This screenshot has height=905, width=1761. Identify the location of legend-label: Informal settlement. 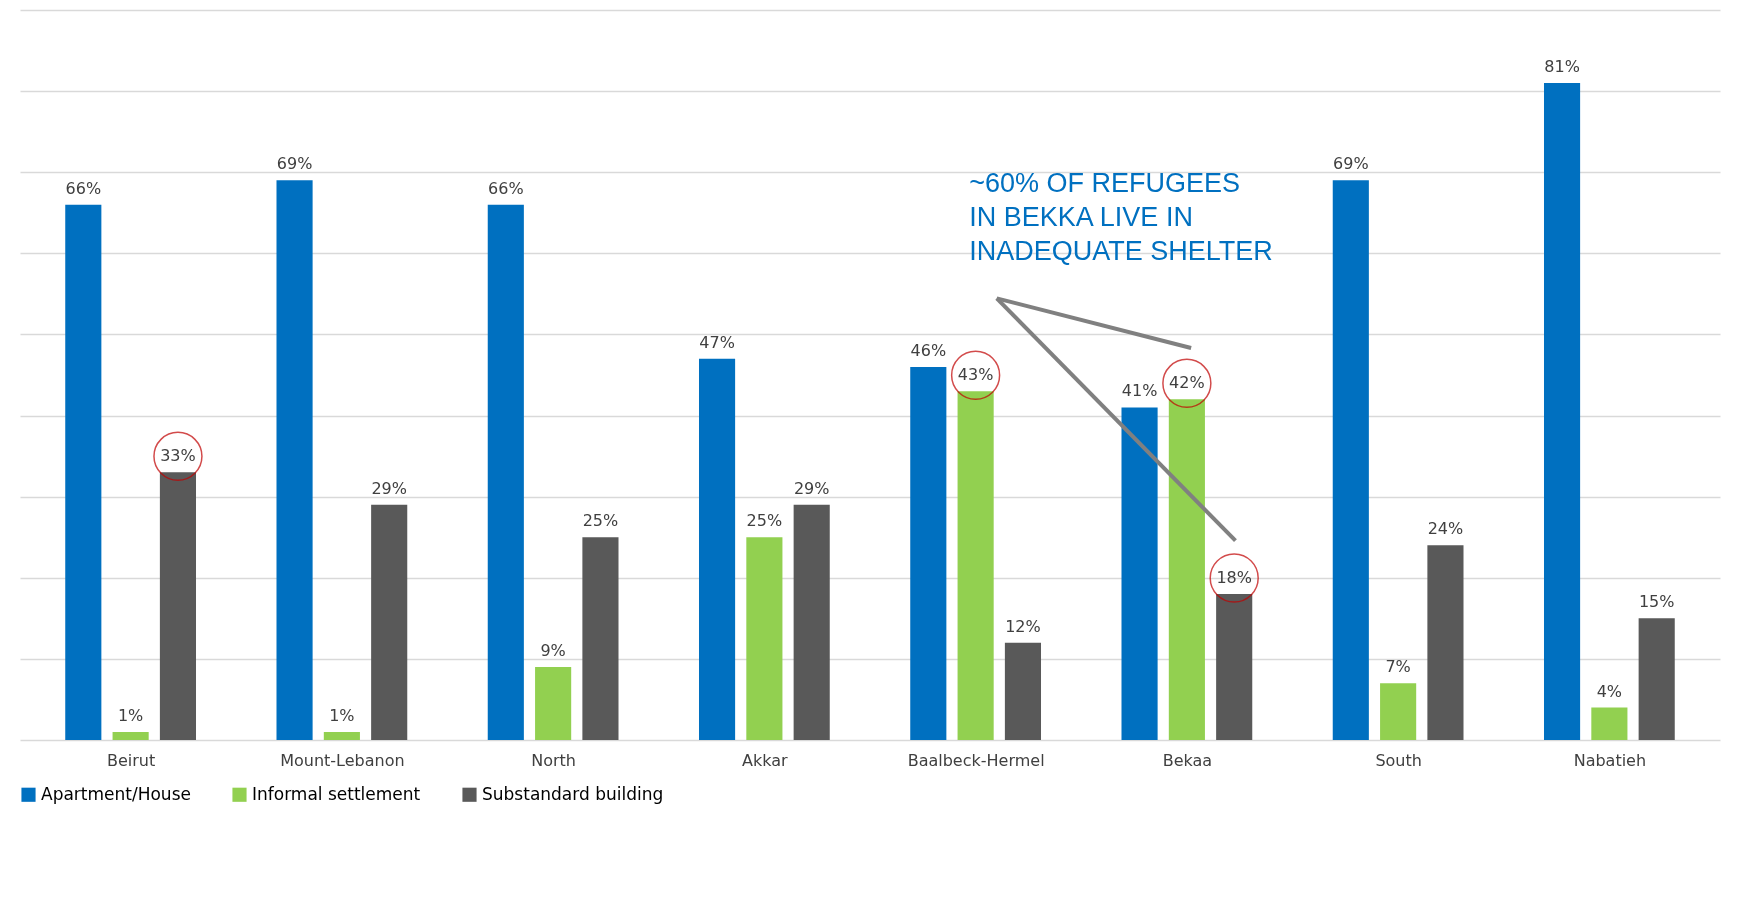
(336, 793).